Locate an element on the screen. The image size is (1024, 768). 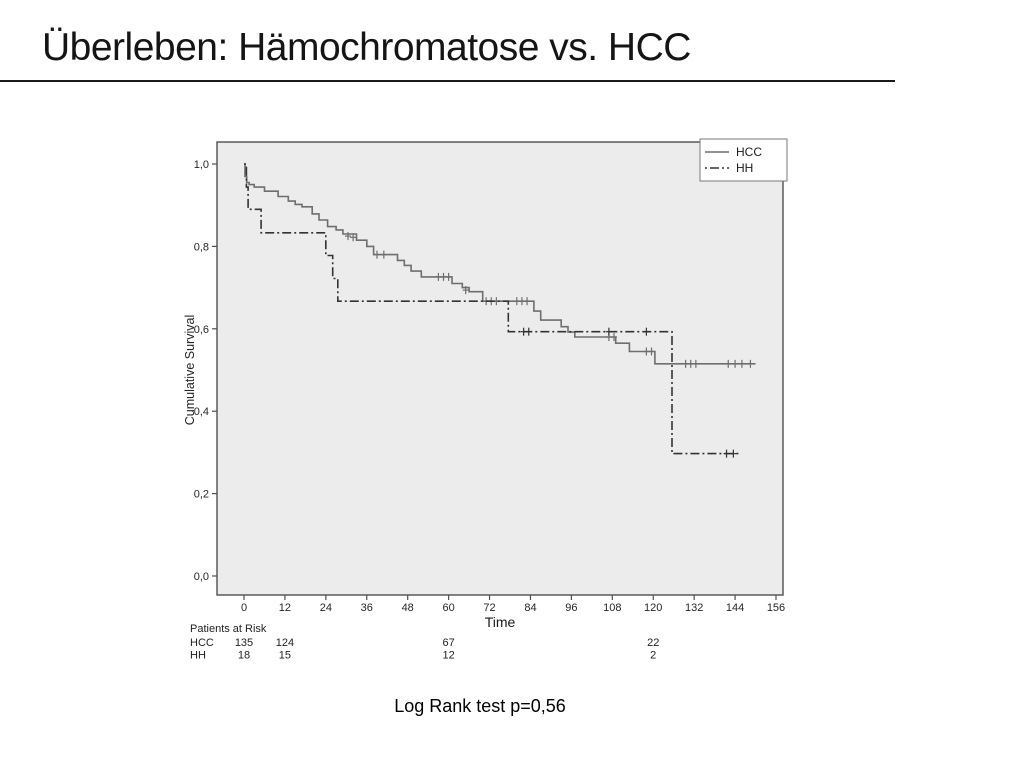
x-tick-label: 48 is located at coordinates (408, 608).